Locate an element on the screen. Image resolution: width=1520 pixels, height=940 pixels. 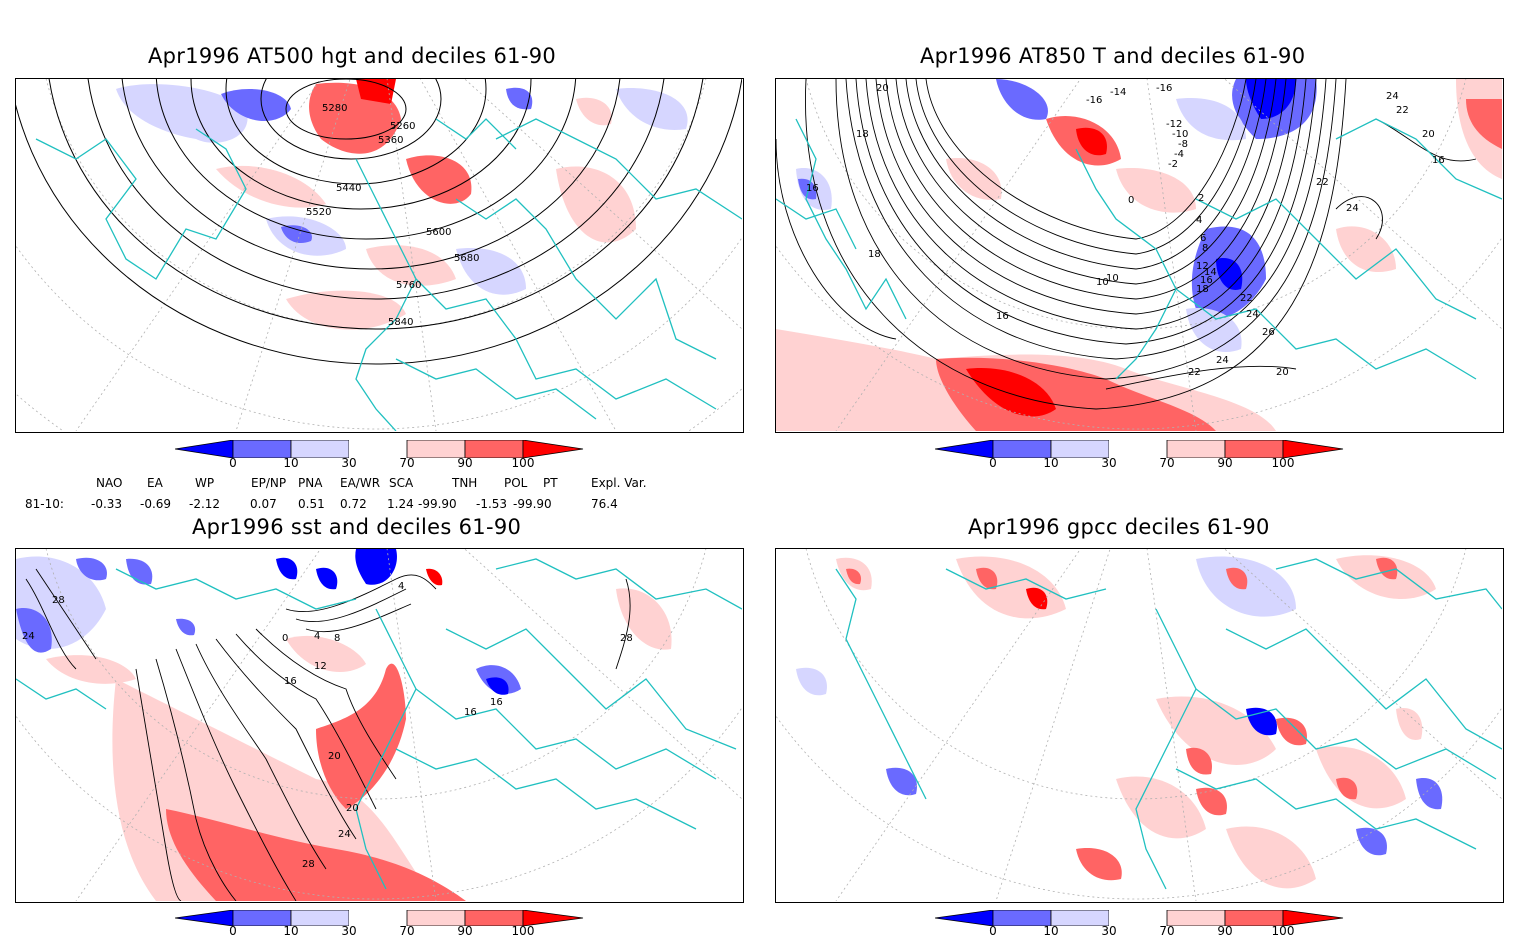
contour-label: 10 is located at coordinates (1102, 282).